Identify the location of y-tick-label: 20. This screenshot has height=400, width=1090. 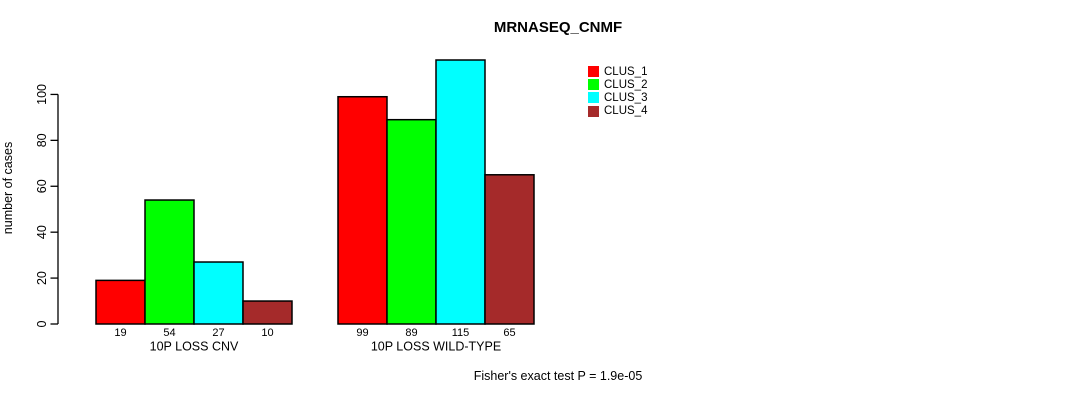
(42, 278).